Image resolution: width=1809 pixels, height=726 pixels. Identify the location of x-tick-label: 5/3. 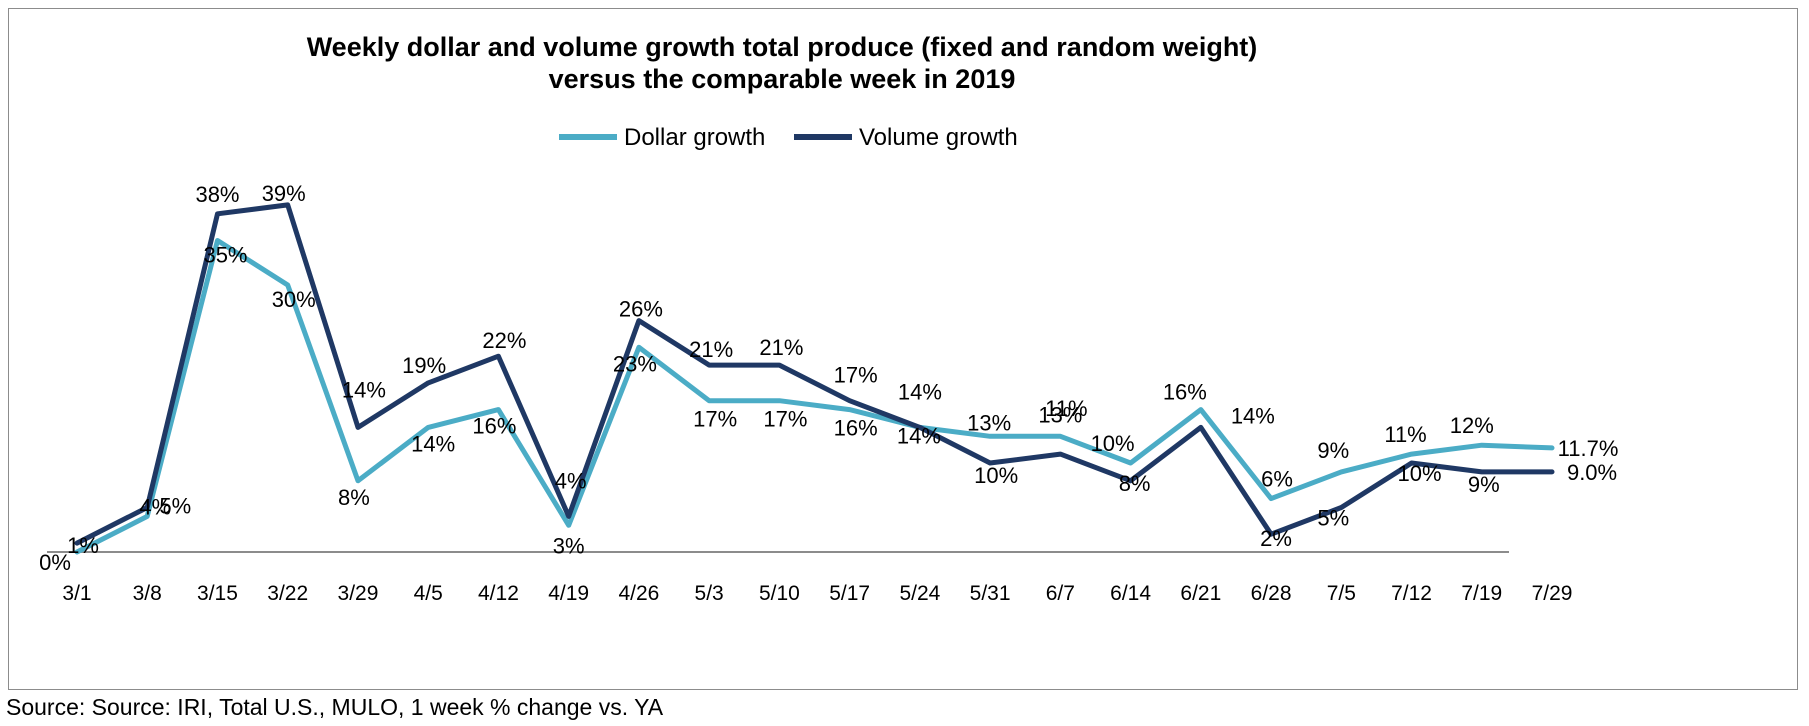
(709, 593).